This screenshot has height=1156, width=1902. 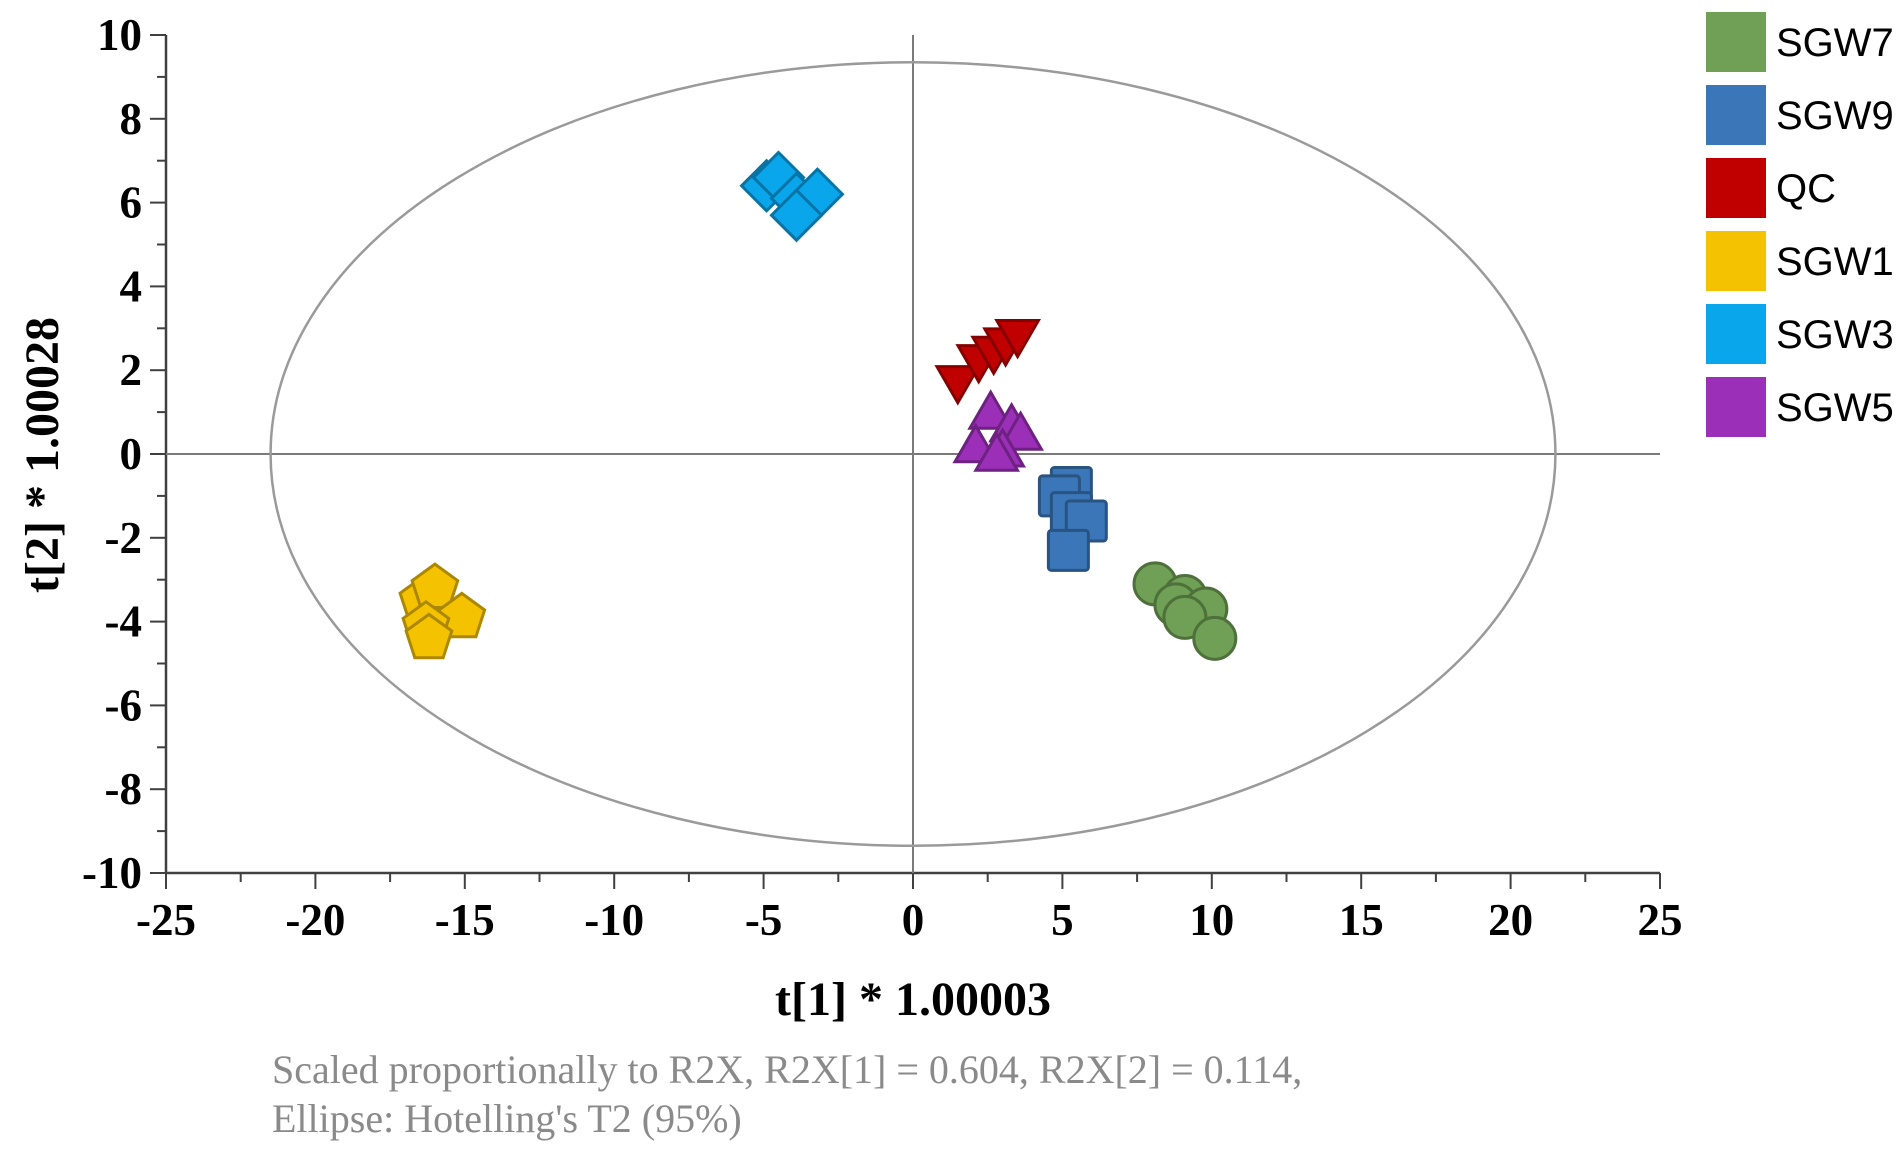 I want to click on y-axis-title: t[2] * 1.00028, so click(x=42, y=455).